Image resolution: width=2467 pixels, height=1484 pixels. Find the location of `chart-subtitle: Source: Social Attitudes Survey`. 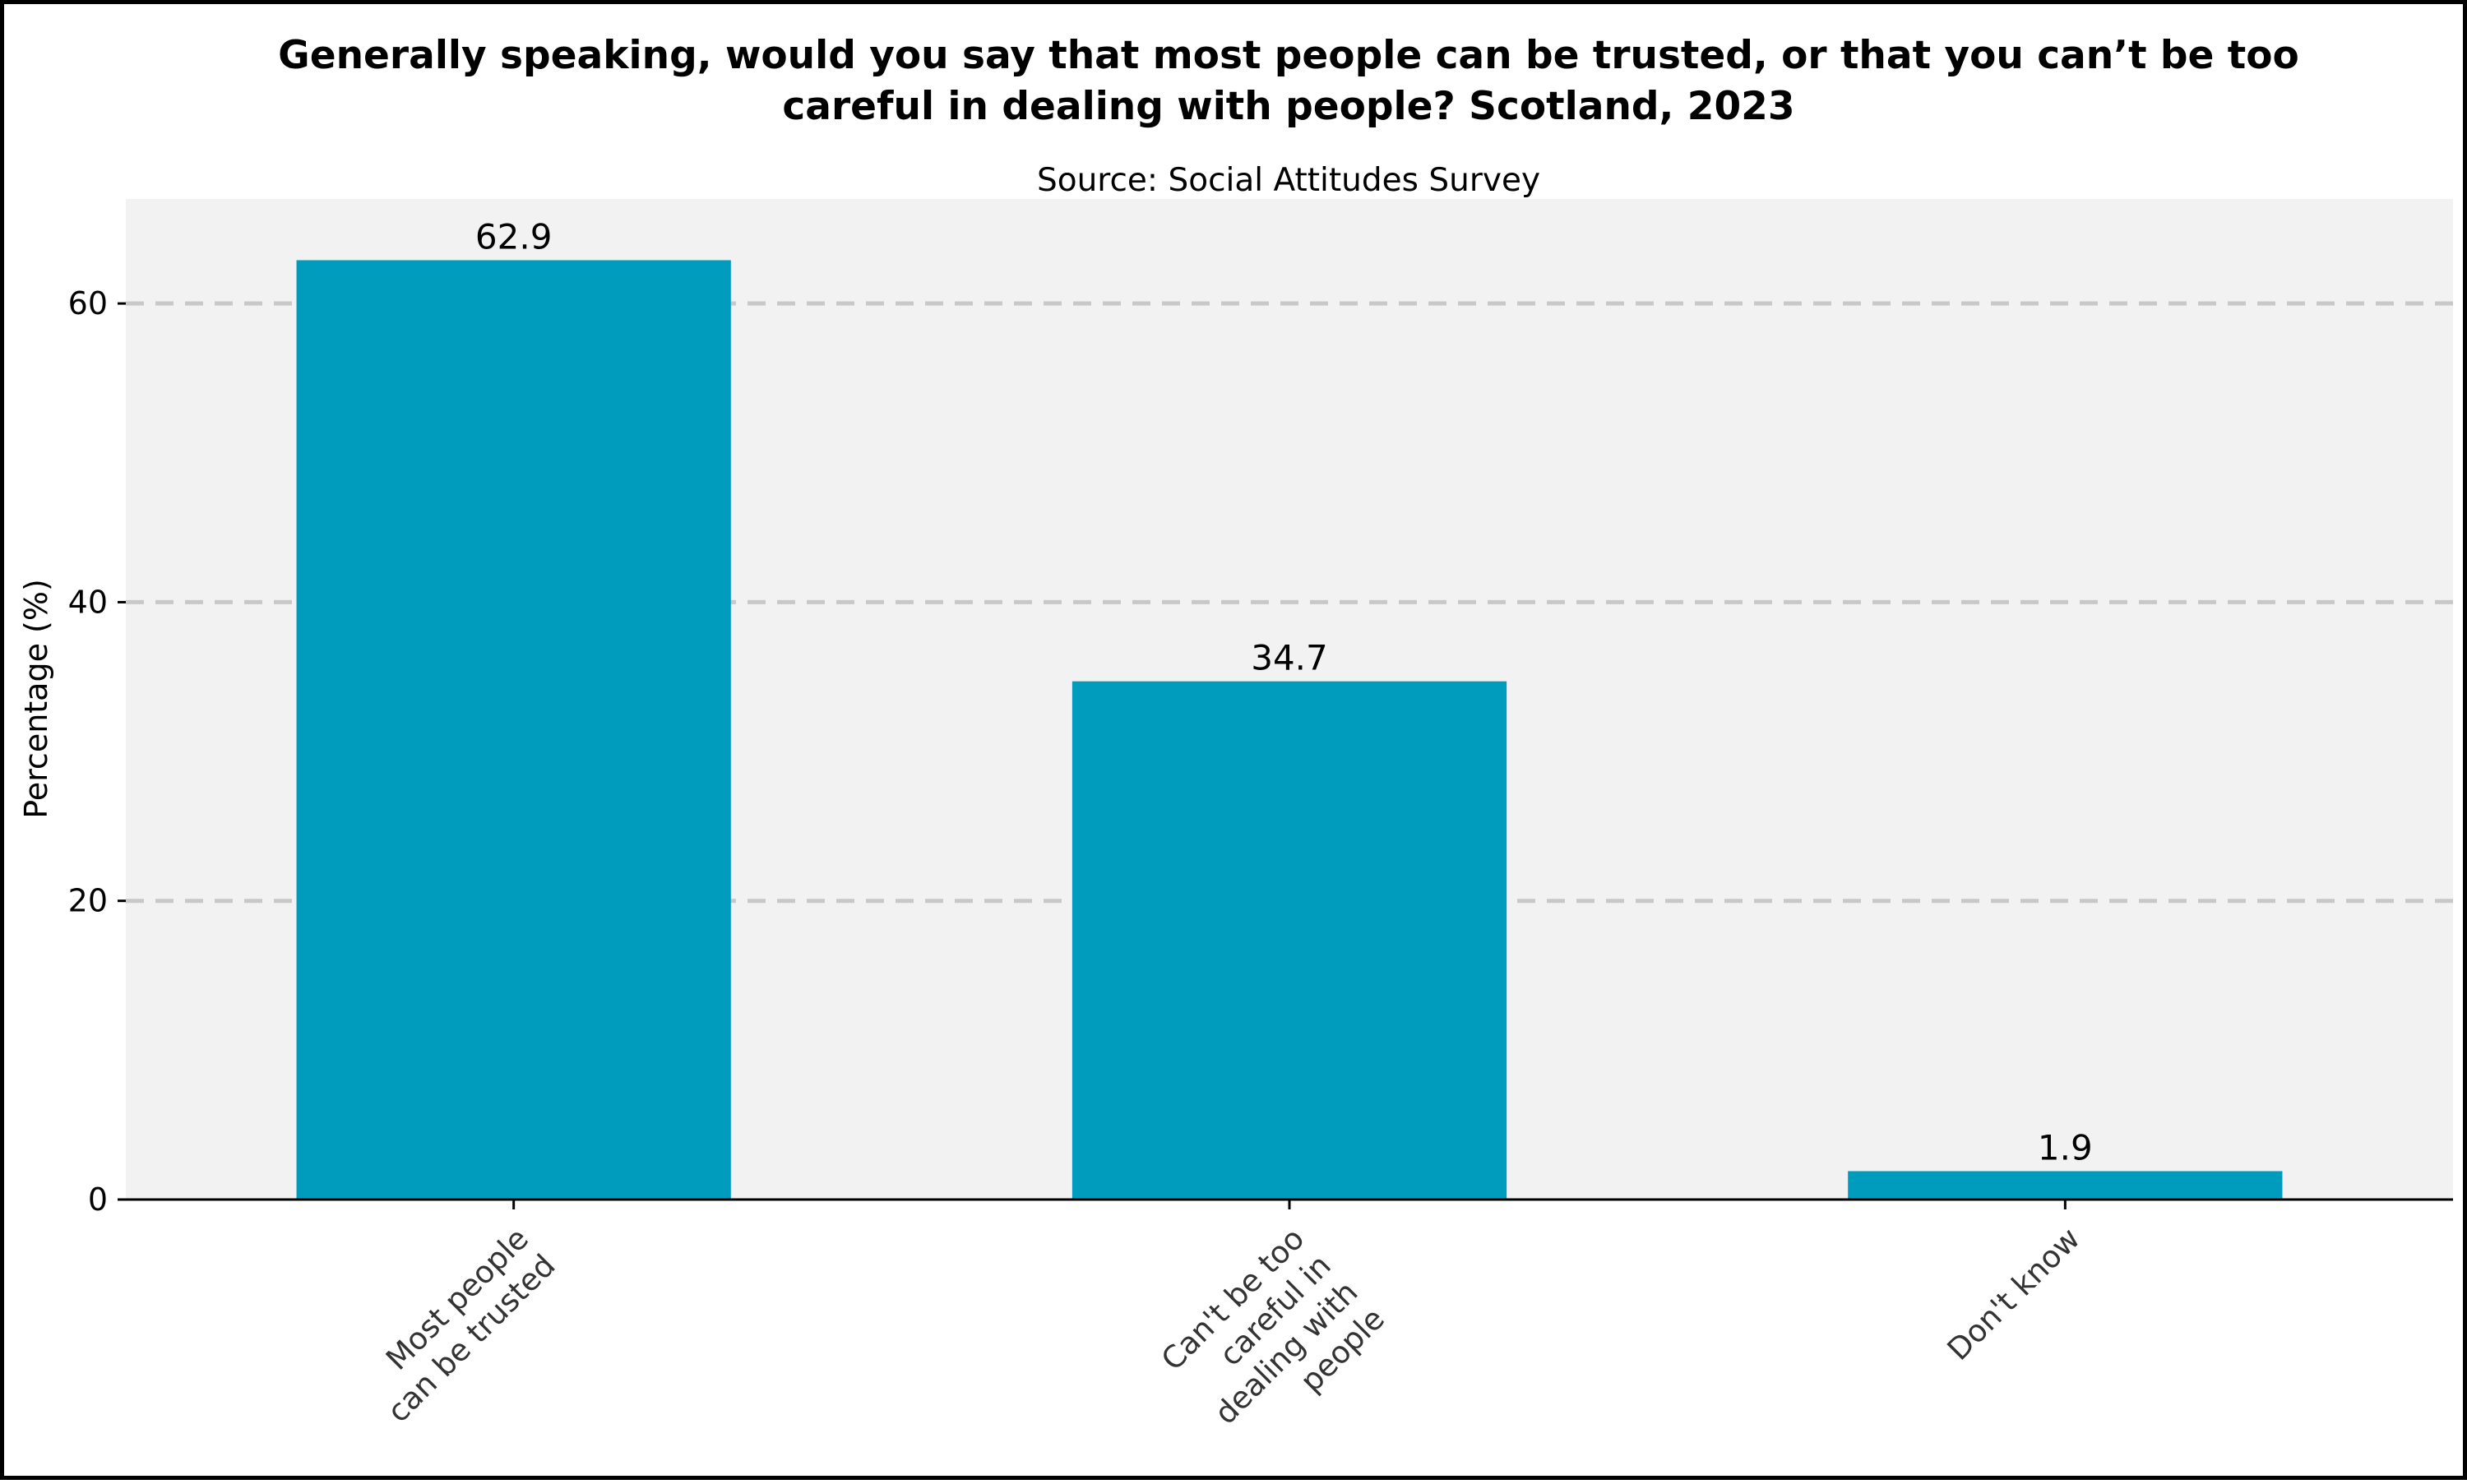

chart-subtitle: Source: Social Attitudes Survey is located at coordinates (1288, 180).